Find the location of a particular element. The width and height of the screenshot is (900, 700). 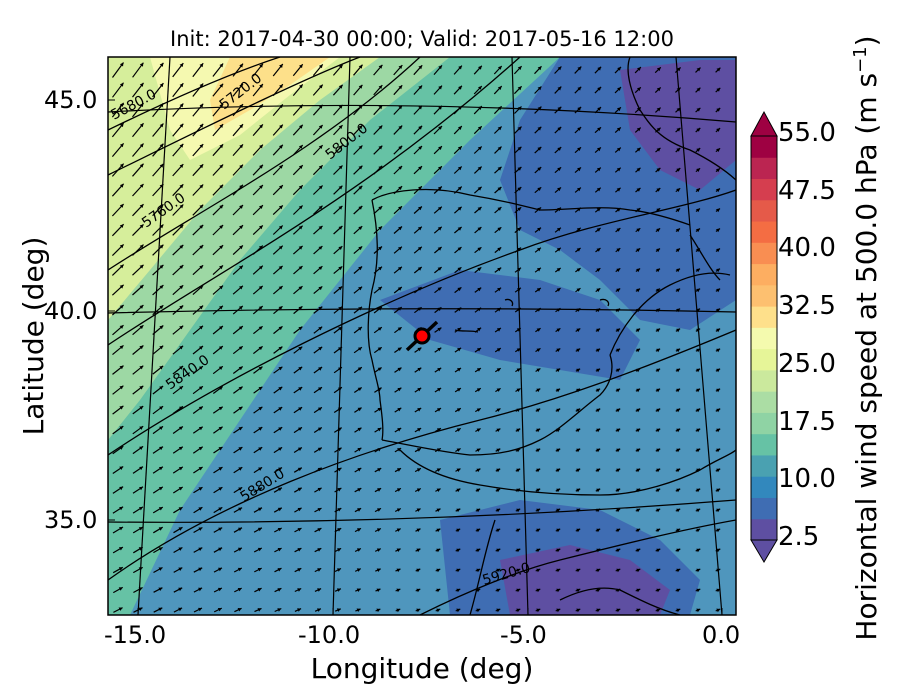

wind-speed-band-core is located at coordinates (270, 93).